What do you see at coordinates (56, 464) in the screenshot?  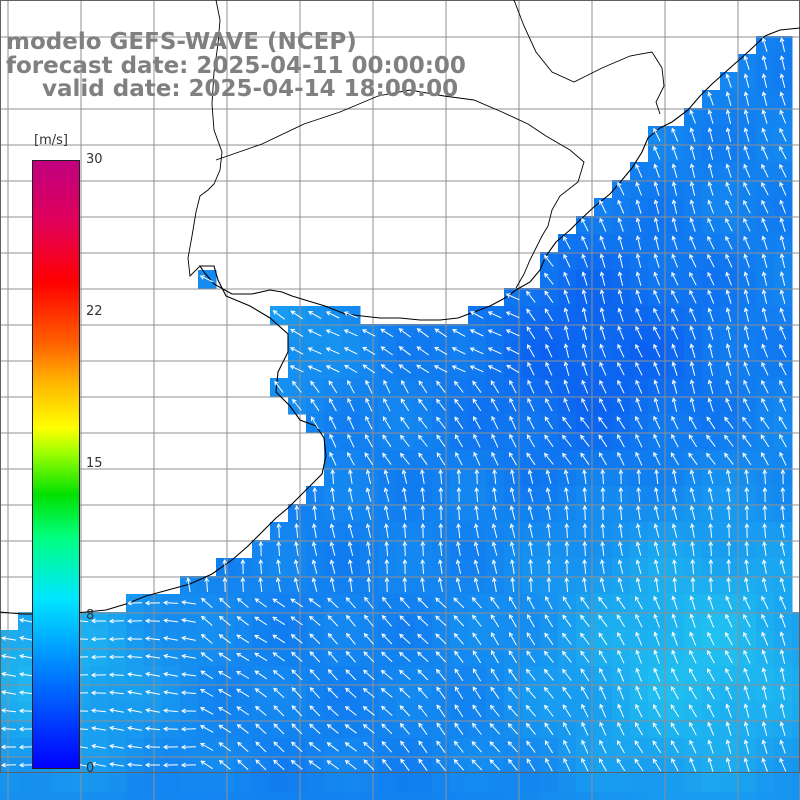 I see `colorbar` at bounding box center [56, 464].